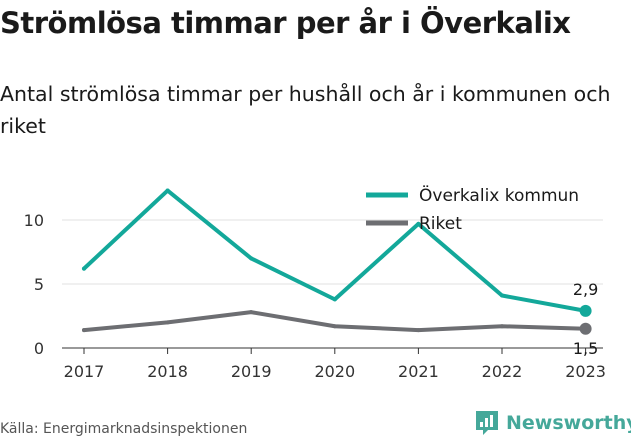 The width and height of the screenshot is (631, 439). What do you see at coordinates (585, 371) in the screenshot?
I see `x-tick-label: 2023` at bounding box center [585, 371].